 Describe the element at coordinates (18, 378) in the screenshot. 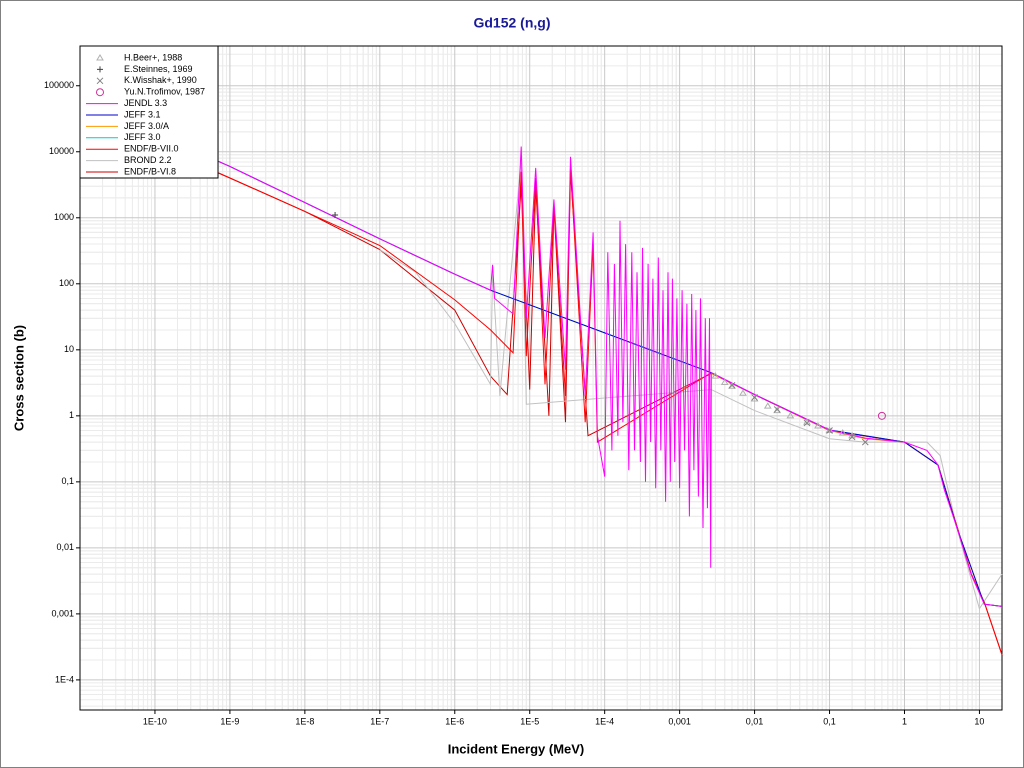

I see `y-axis-label: Cross section (b)` at that location.